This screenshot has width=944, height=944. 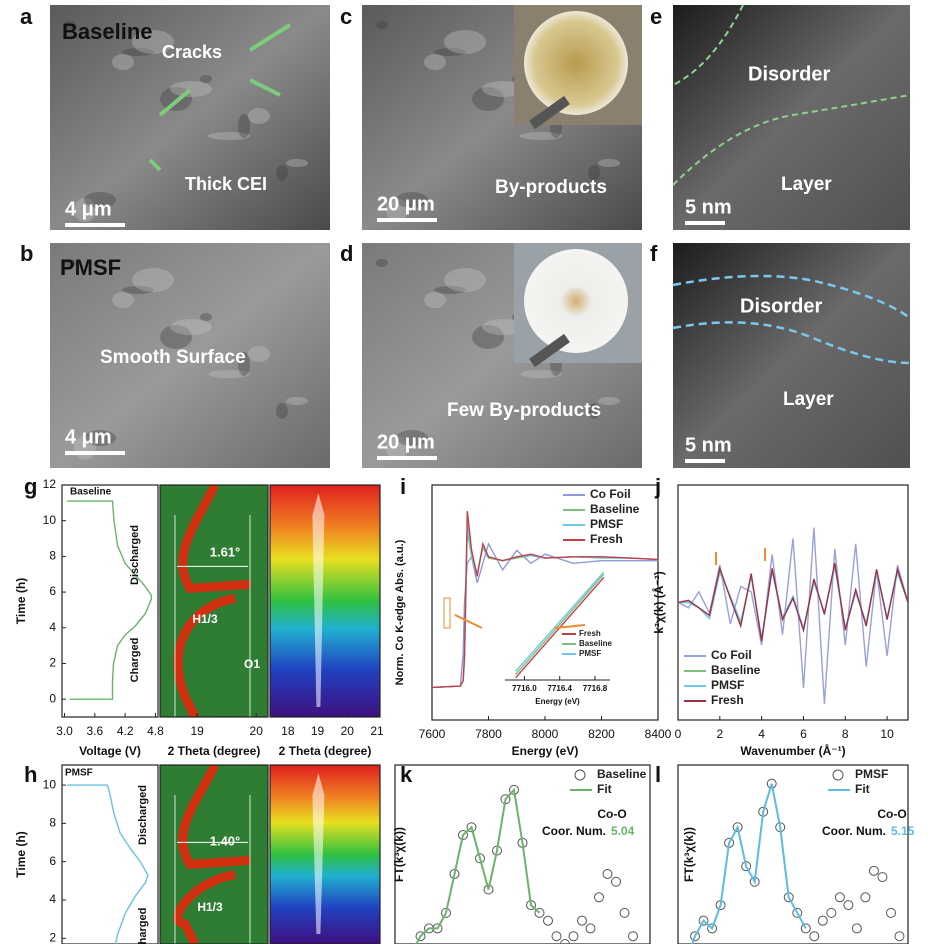 What do you see at coordinates (551, 187) in the screenshot?
I see `image-label: By-products` at bounding box center [551, 187].